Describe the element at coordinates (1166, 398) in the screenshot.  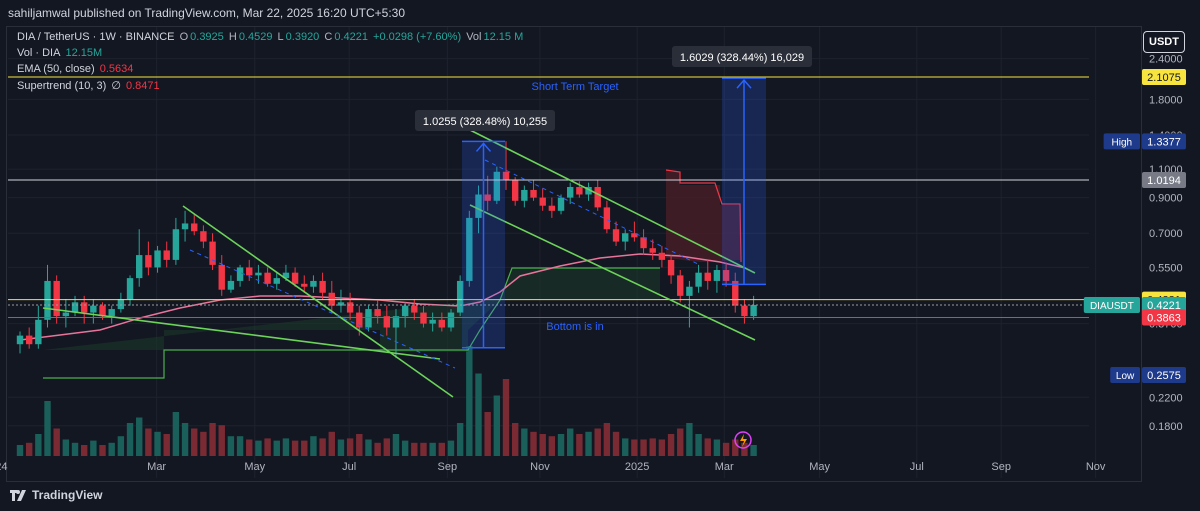
I see `y-tick-label: 0.2200` at that location.